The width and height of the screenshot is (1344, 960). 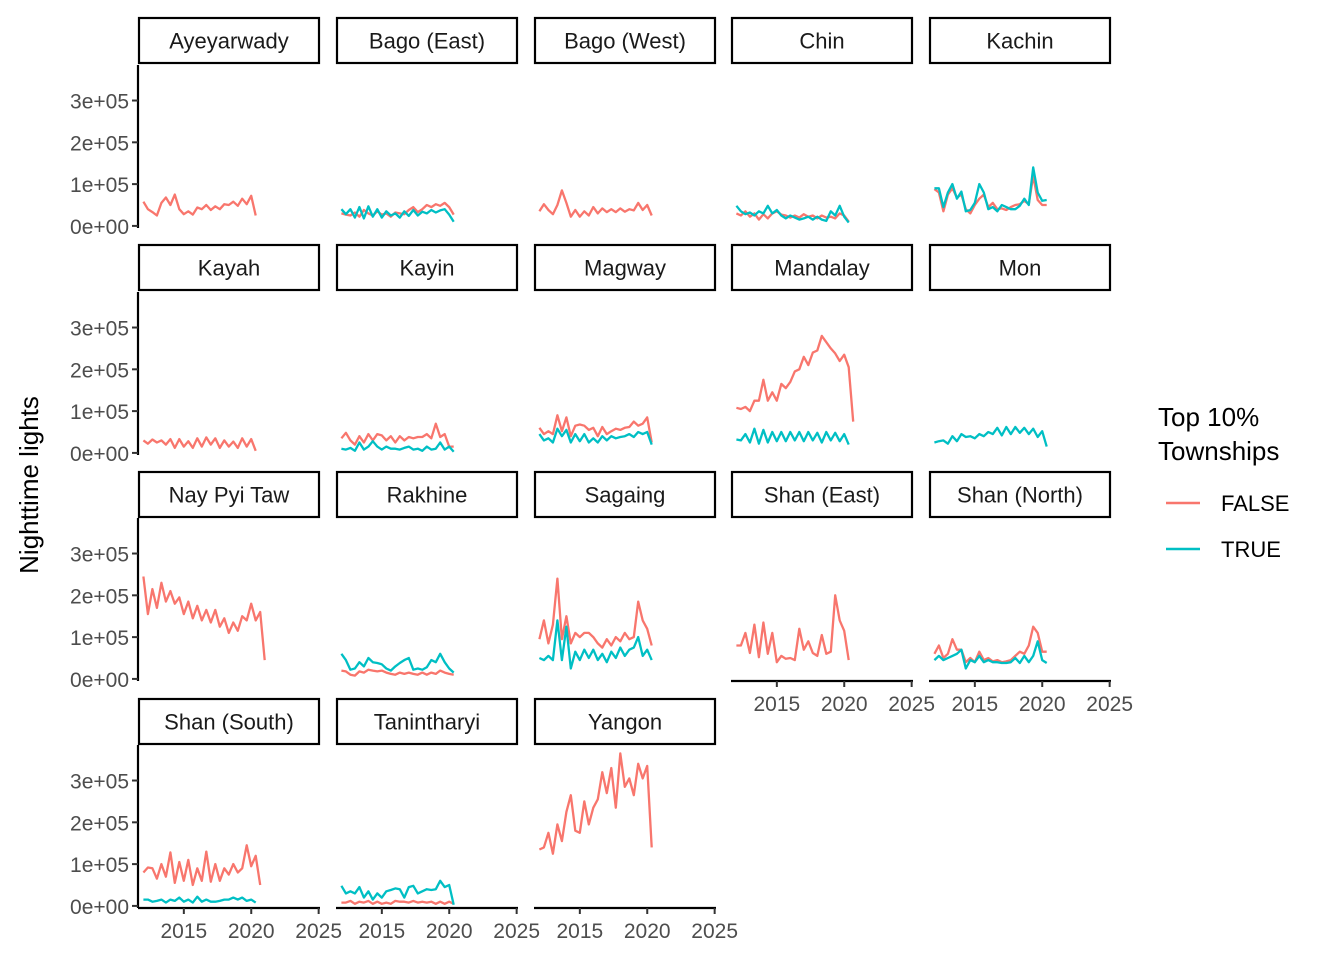 I want to click on strip-label: Sagaing, so click(x=625, y=495).